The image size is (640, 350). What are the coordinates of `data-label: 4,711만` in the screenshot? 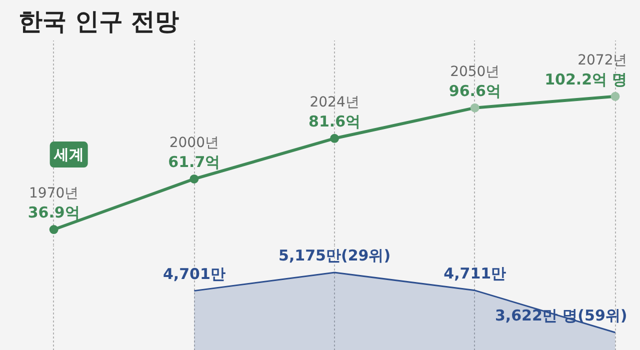 It's located at (475, 273).